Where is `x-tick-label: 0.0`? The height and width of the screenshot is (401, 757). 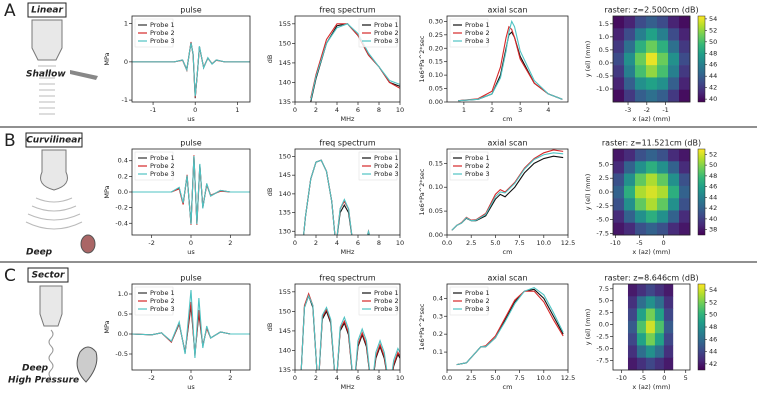
x-tick-label: 0.0 is located at coordinates (447, 243).